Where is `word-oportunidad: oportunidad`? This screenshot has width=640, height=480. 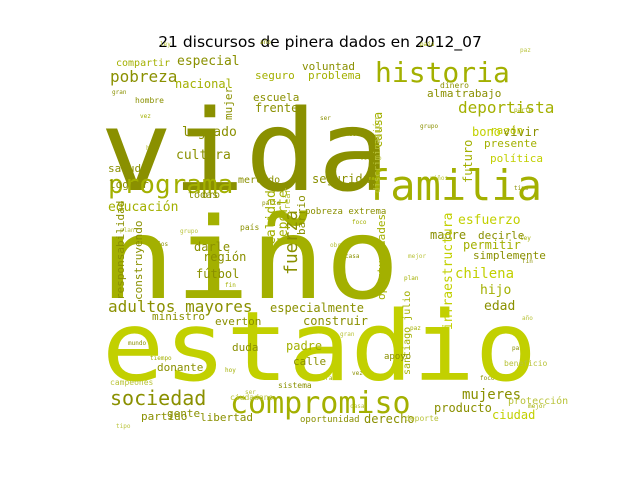
word-oportunidad: oportunidad is located at coordinates (330, 420).